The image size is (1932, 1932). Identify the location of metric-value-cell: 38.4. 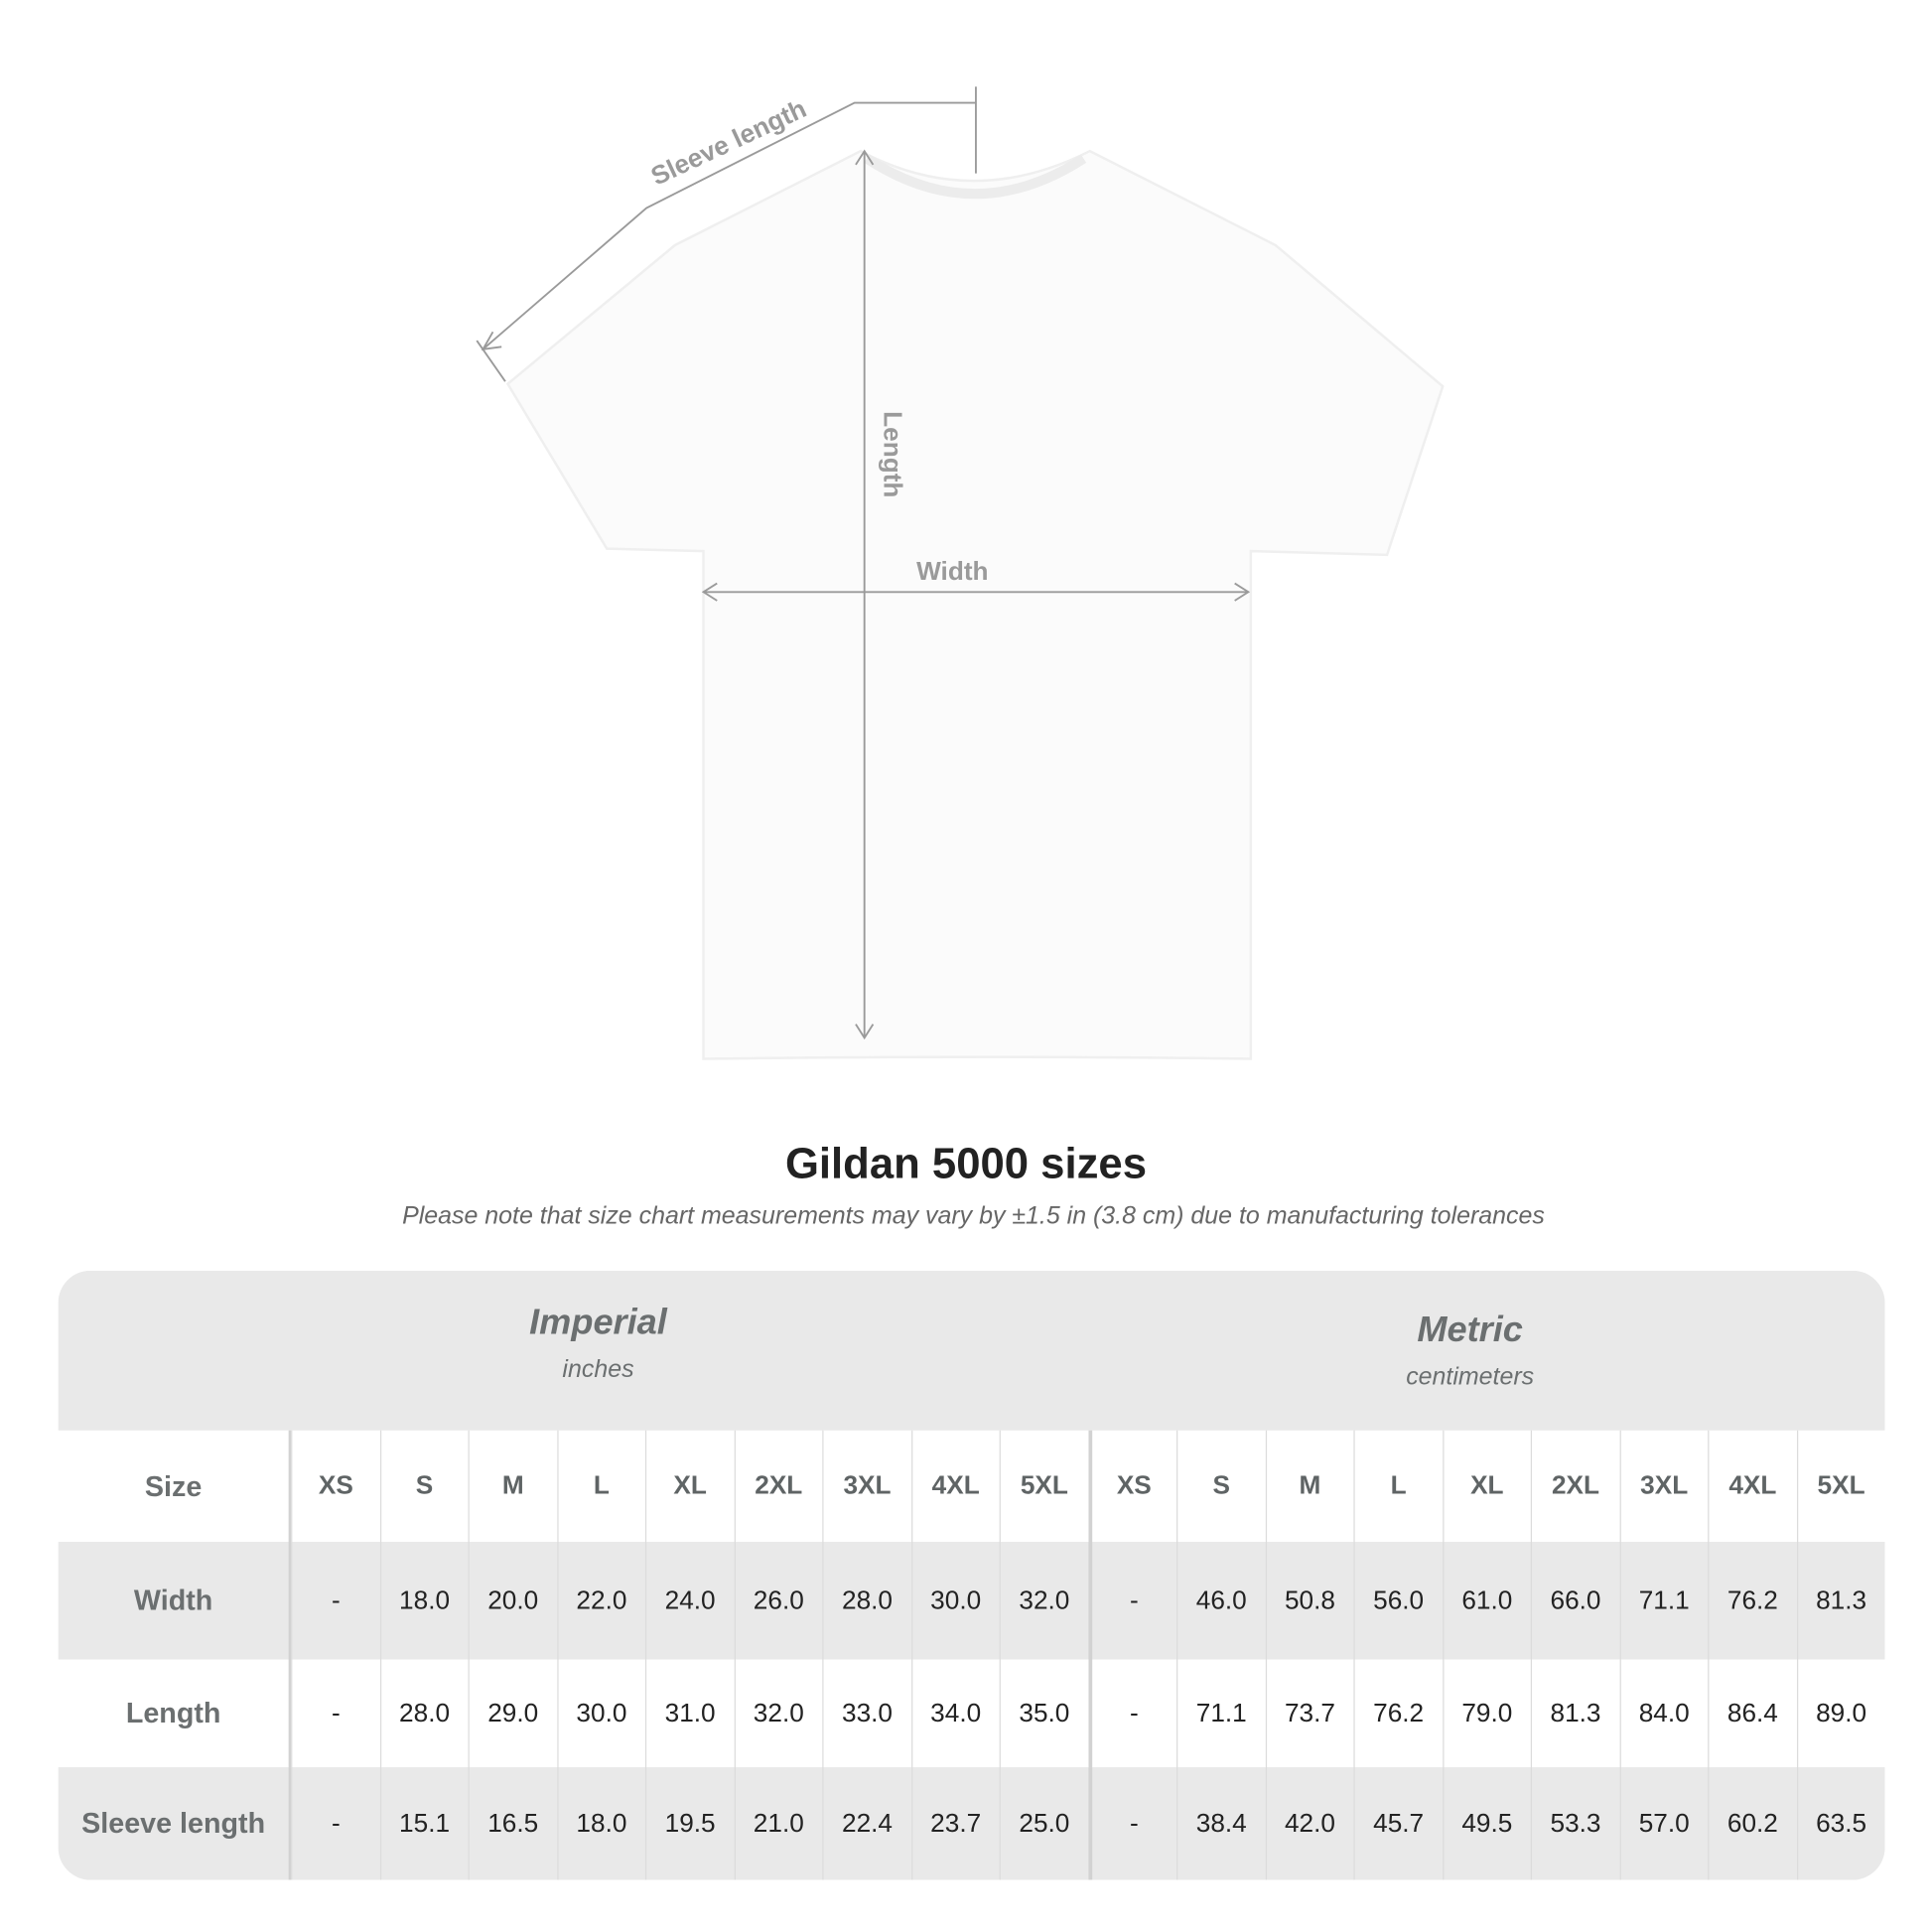
(1220, 1823).